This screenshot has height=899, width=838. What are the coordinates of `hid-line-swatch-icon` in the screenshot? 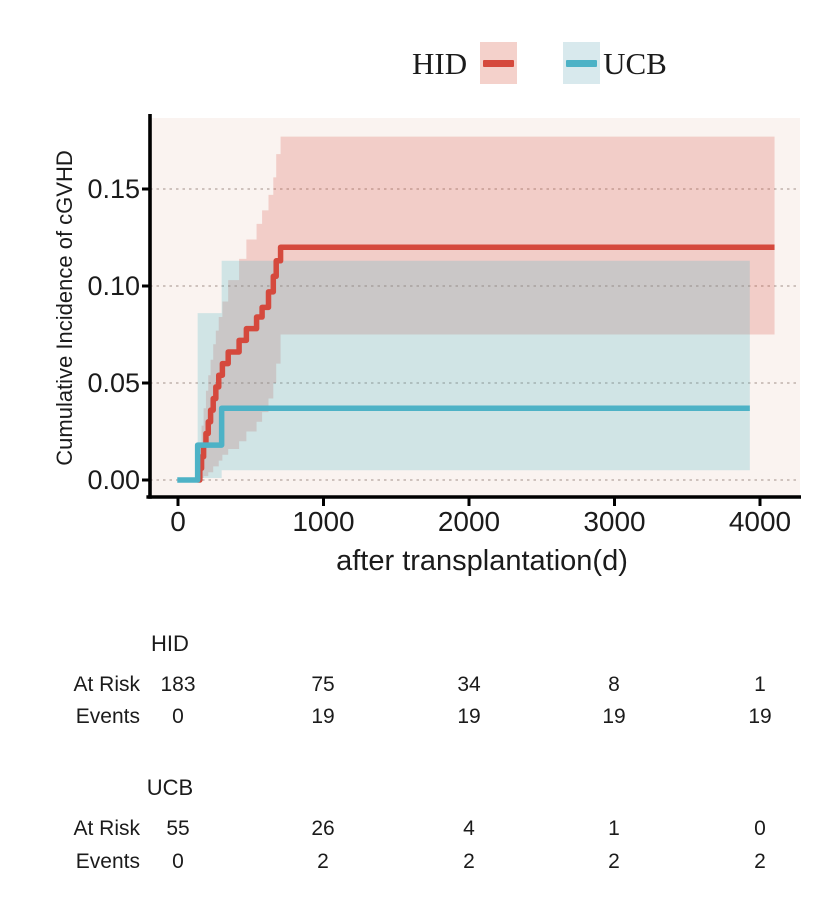 It's located at (499, 63).